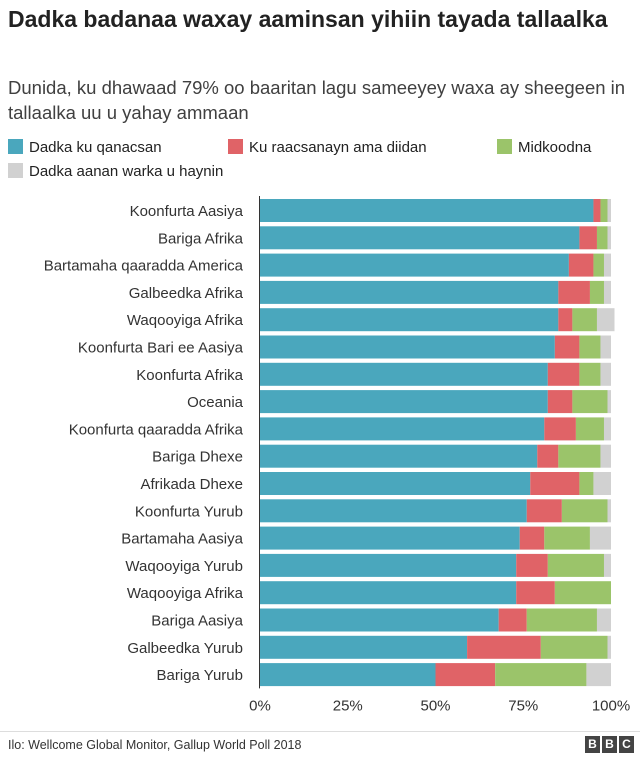 The height and width of the screenshot is (759, 640). I want to click on category-label: Bariga Dhexe, so click(197, 457).